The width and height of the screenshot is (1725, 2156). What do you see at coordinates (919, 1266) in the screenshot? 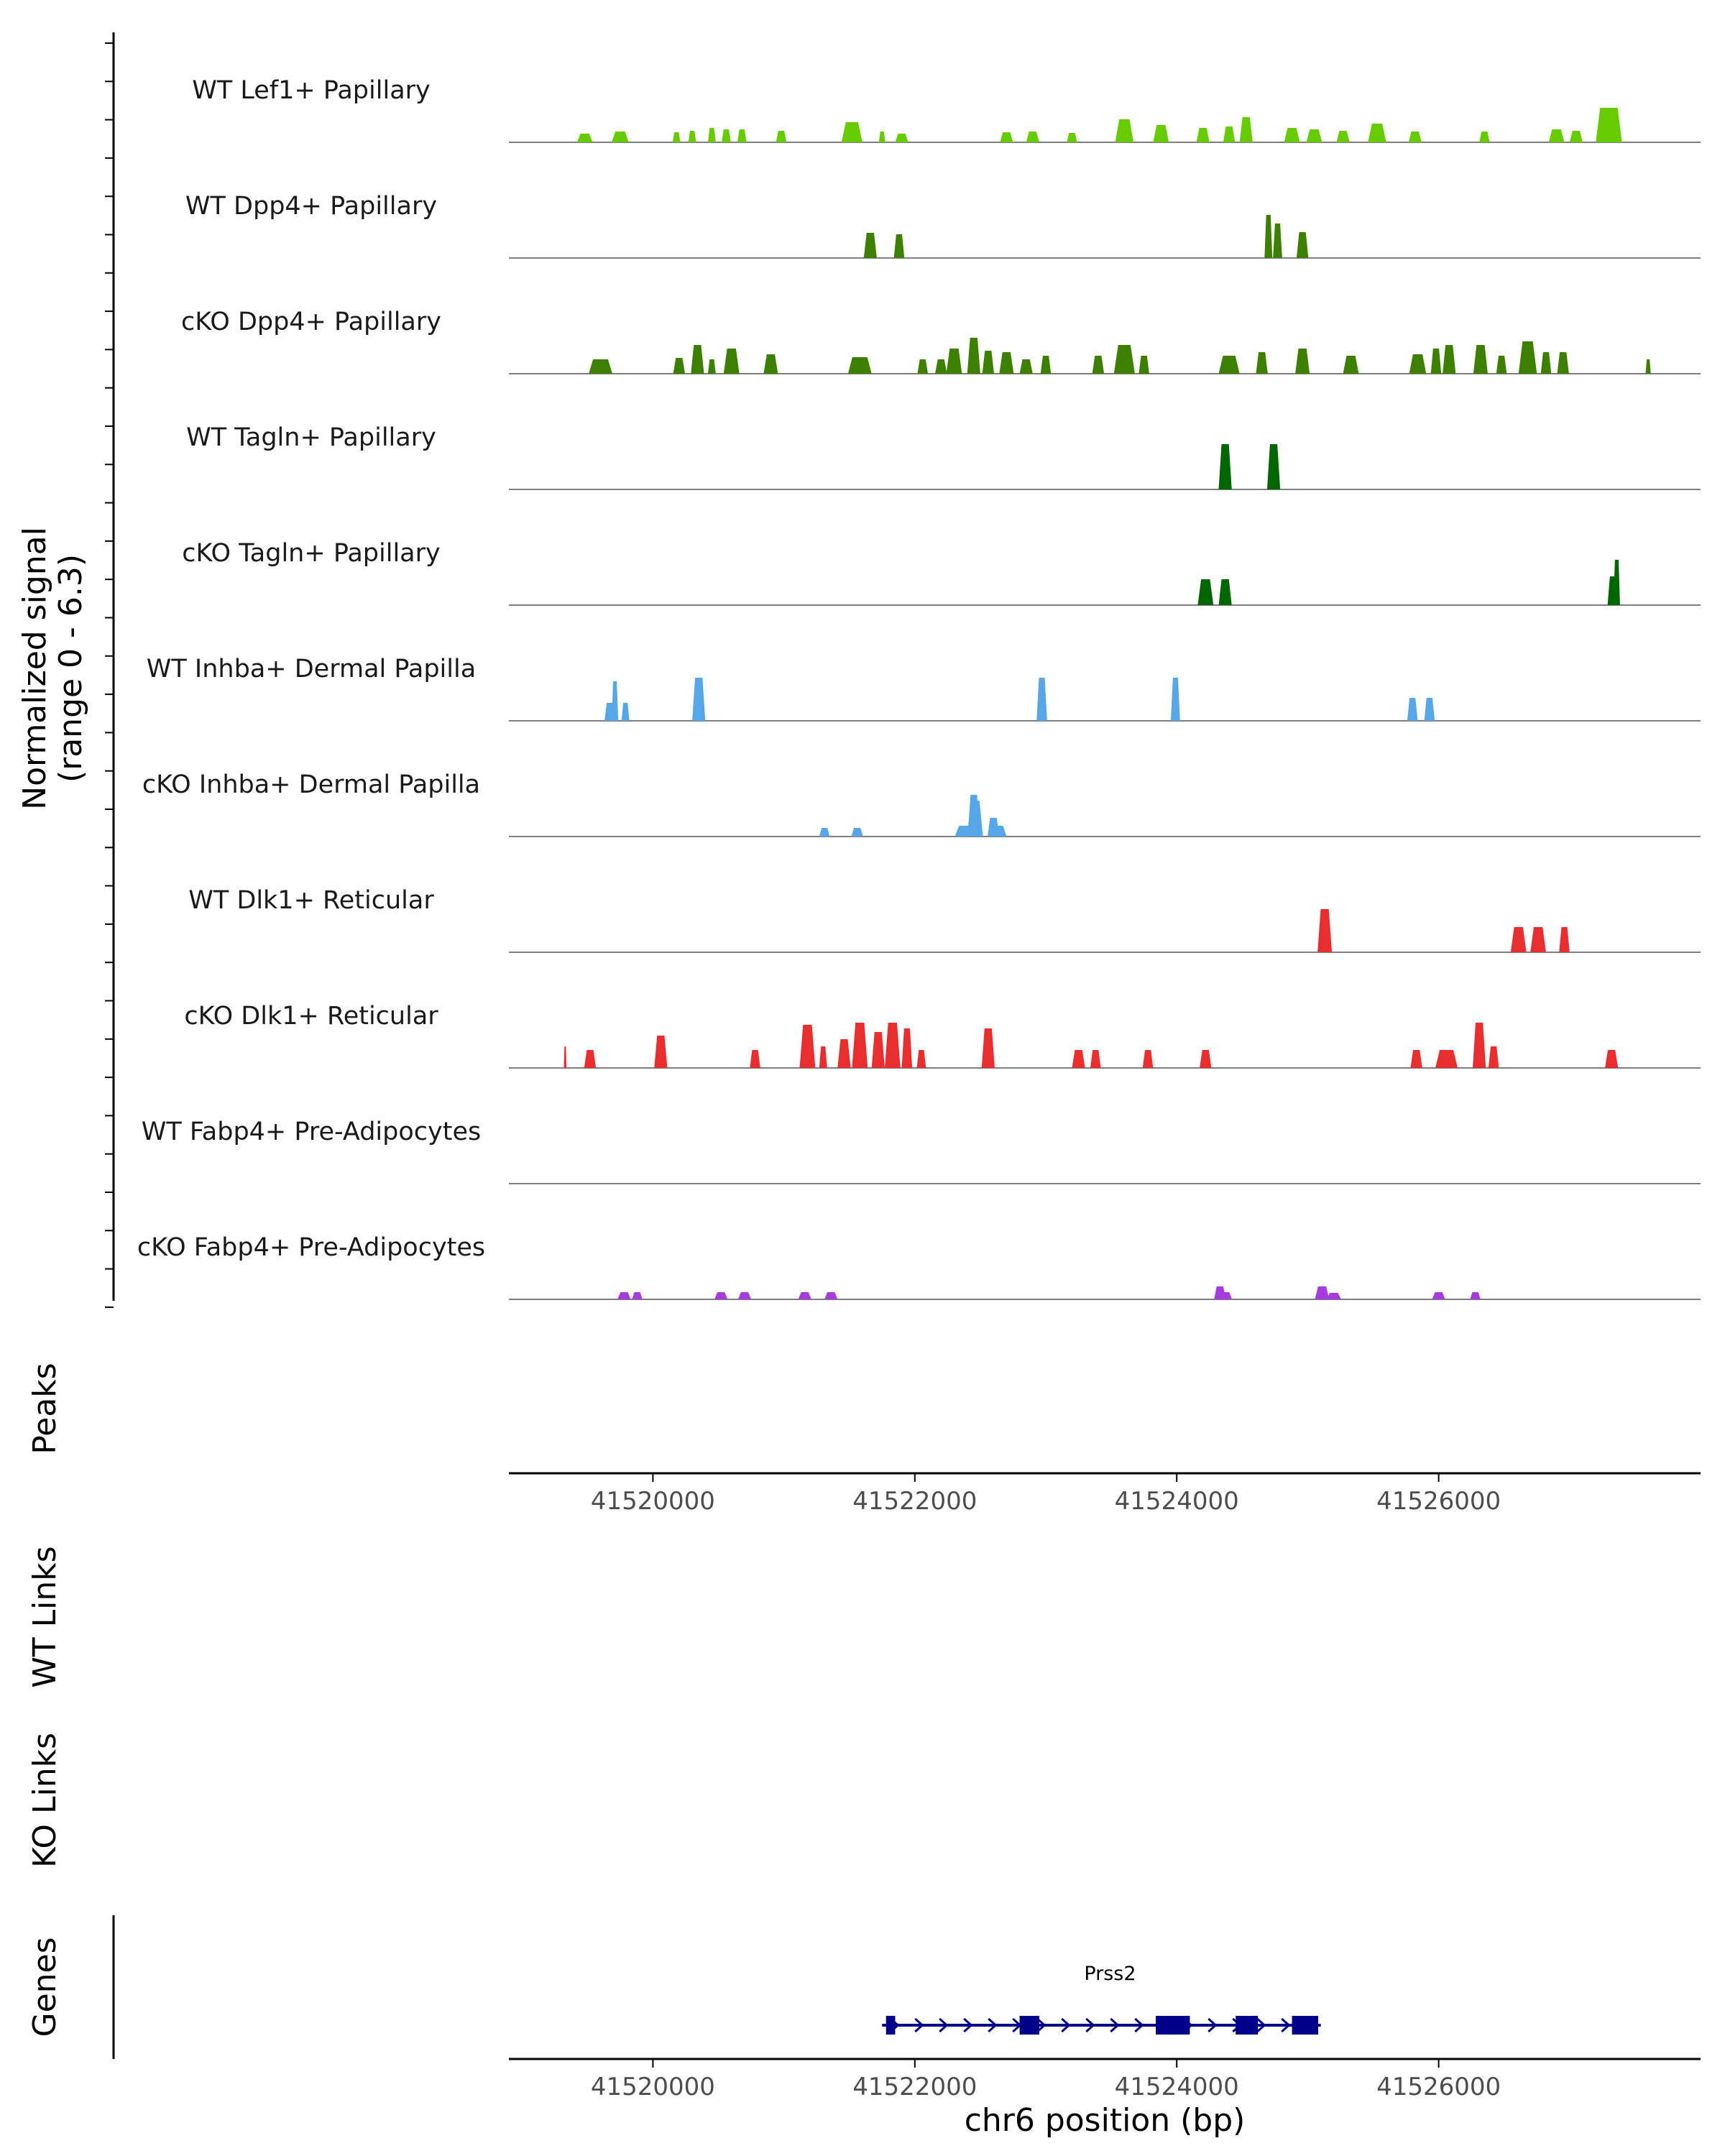
I see `track-10: cKO Fabp4+ Pre-Adipocytes` at bounding box center [919, 1266].